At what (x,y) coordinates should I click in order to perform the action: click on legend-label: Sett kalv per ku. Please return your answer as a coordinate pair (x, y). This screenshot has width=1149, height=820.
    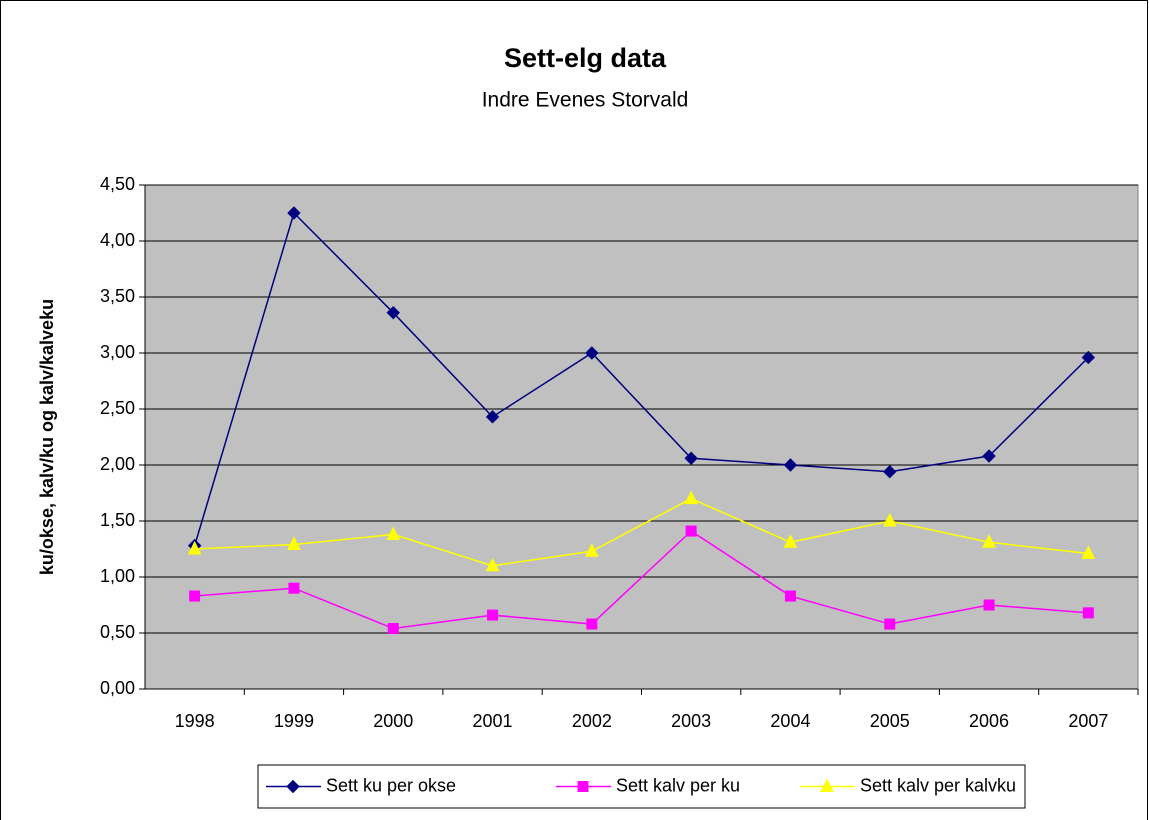
    Looking at the image, I should click on (678, 785).